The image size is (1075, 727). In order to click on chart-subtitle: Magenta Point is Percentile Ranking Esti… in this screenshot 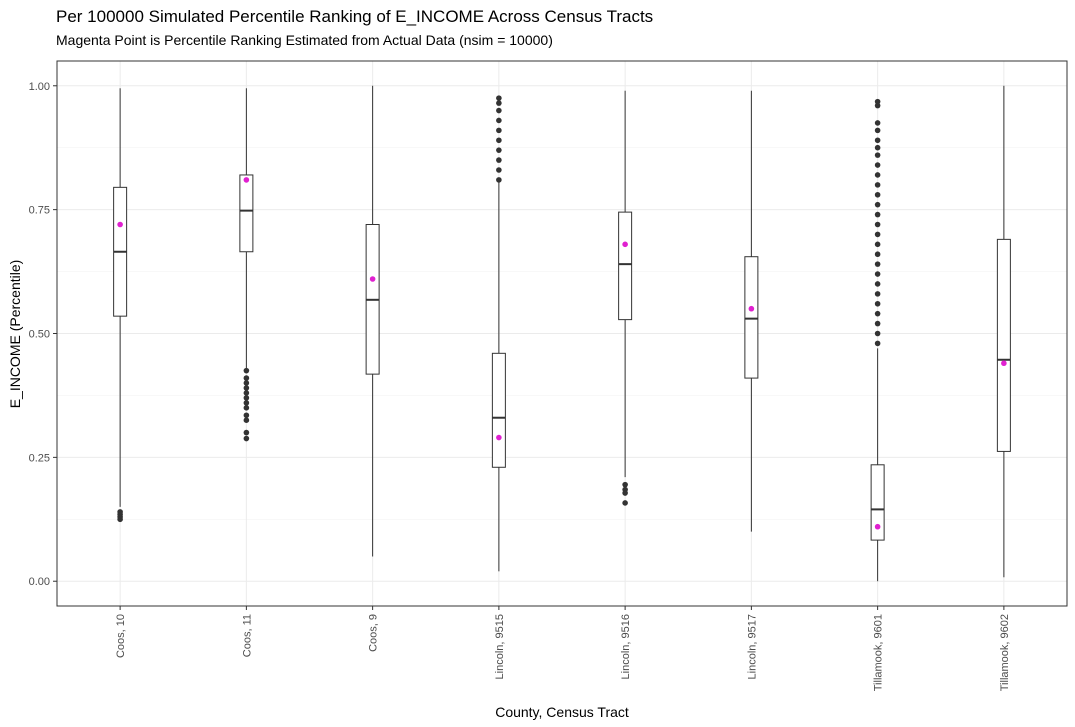, I will do `click(304, 40)`.